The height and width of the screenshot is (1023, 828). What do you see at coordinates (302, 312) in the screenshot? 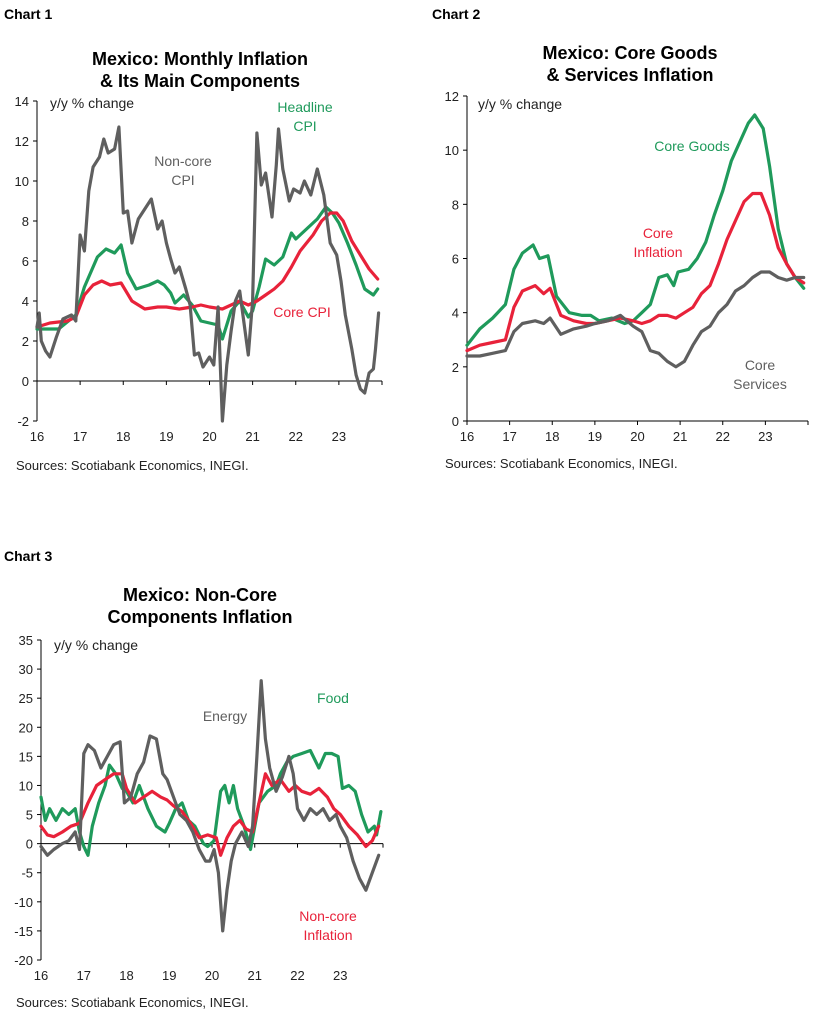
I see `chart-1-series-label-core-cpi: Core CPI` at bounding box center [302, 312].